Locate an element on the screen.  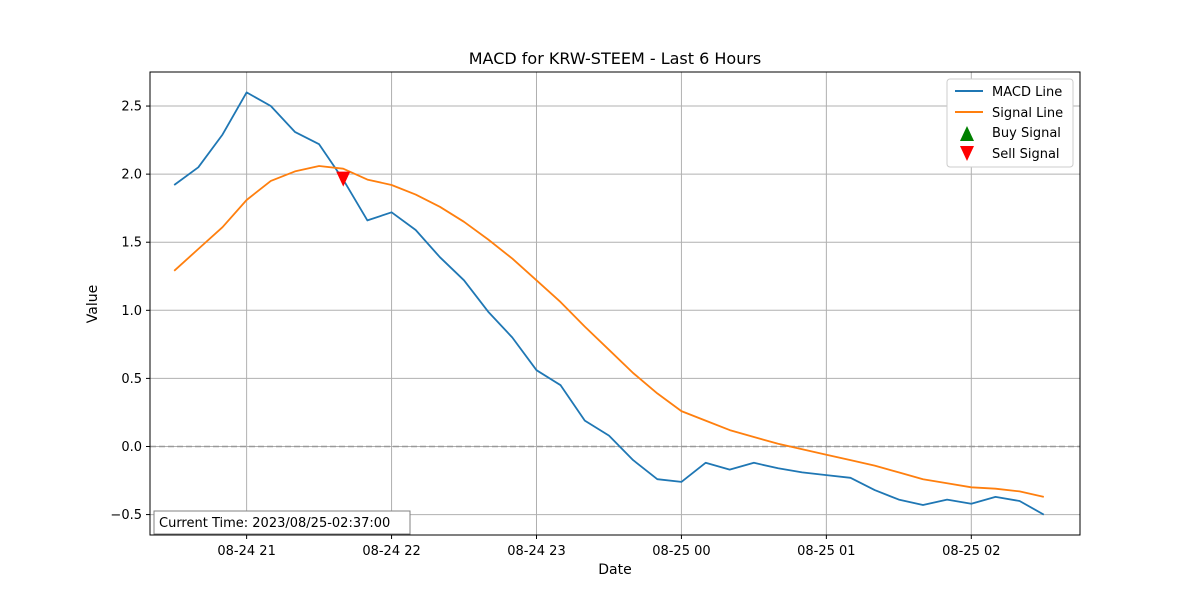
annotation-box is located at coordinates (282, 522).